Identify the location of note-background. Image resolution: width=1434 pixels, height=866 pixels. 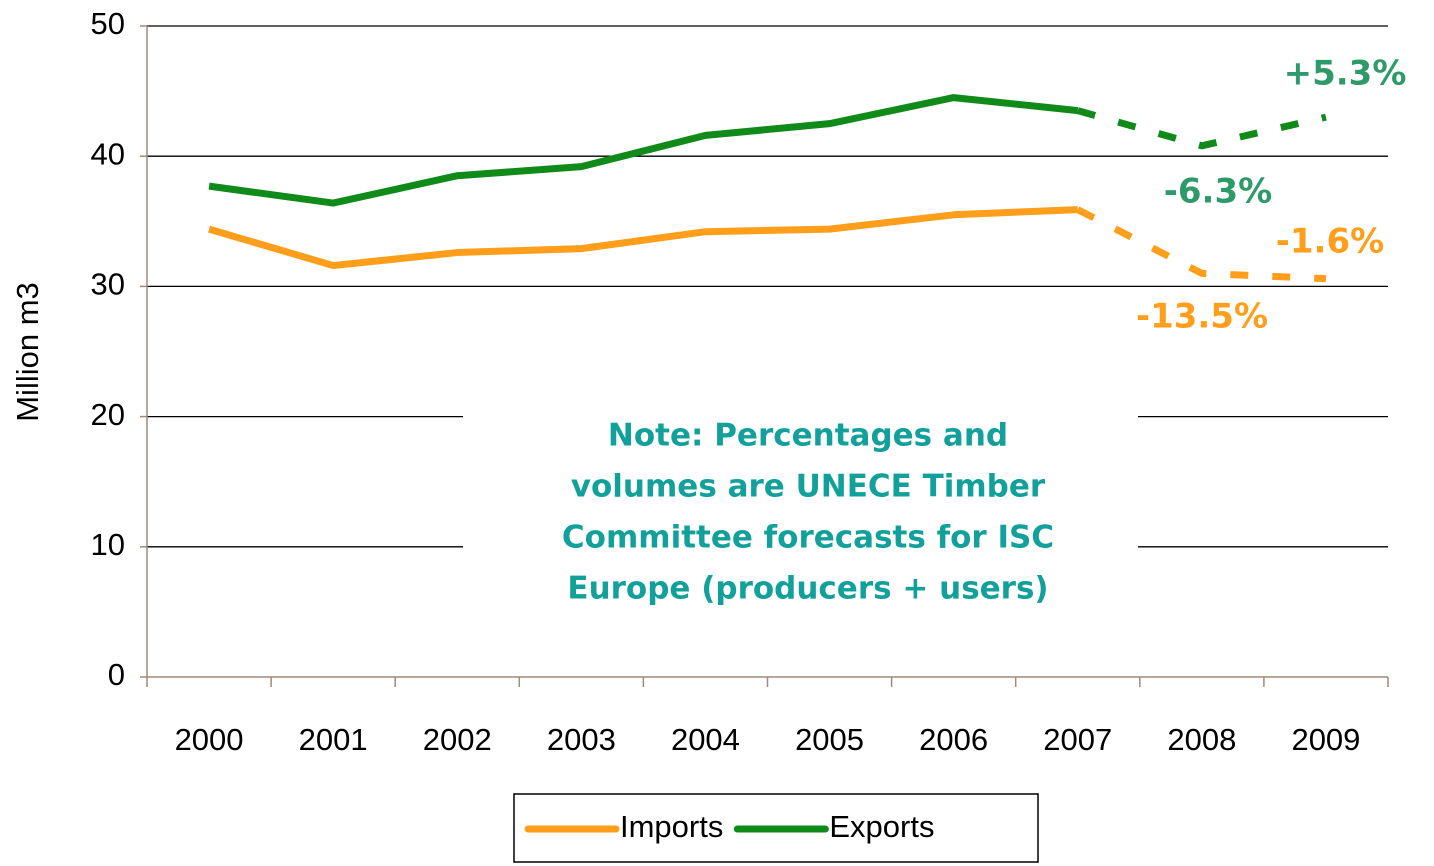
(800, 515).